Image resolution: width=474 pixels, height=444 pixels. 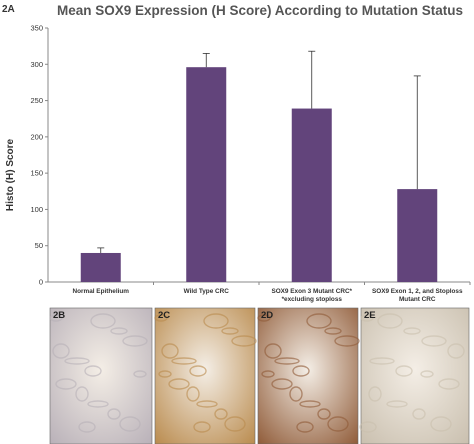 What do you see at coordinates (312, 299) in the screenshot?
I see `category-label: *excluding stoploss` at bounding box center [312, 299].